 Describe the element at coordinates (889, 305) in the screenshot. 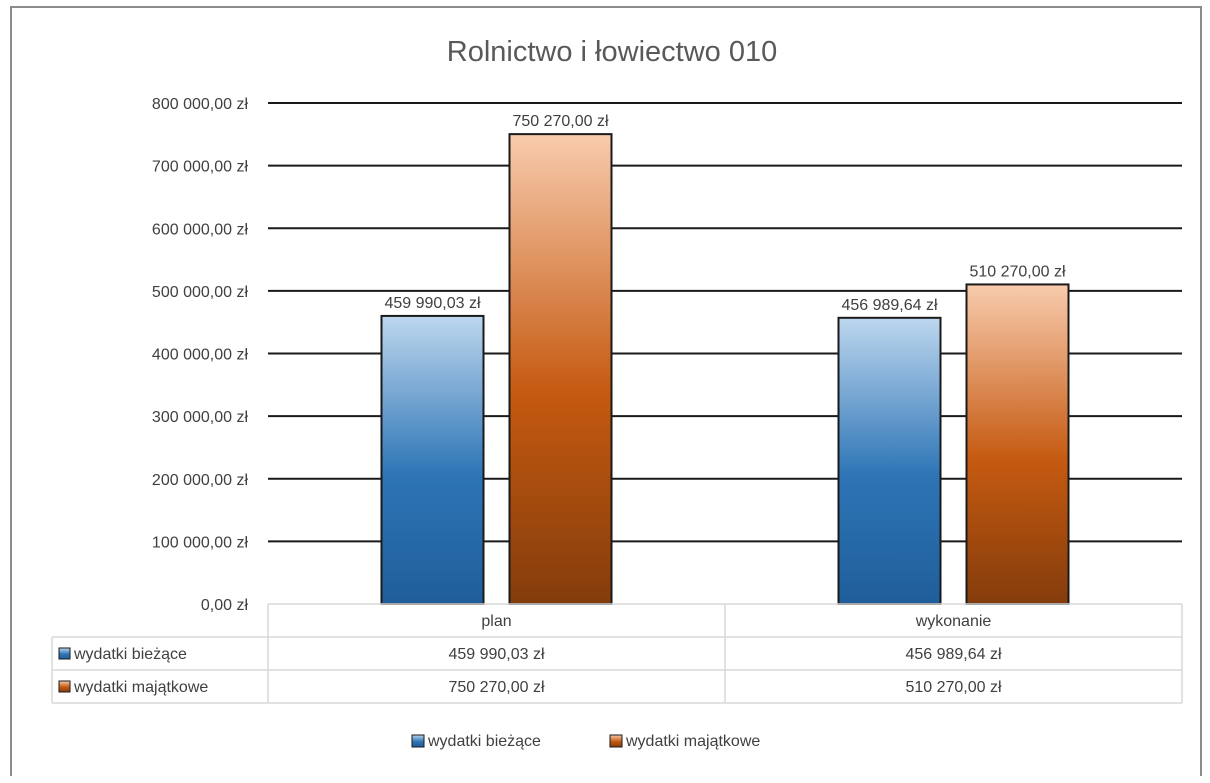

I see `data-label: 456 989,64 zł` at that location.